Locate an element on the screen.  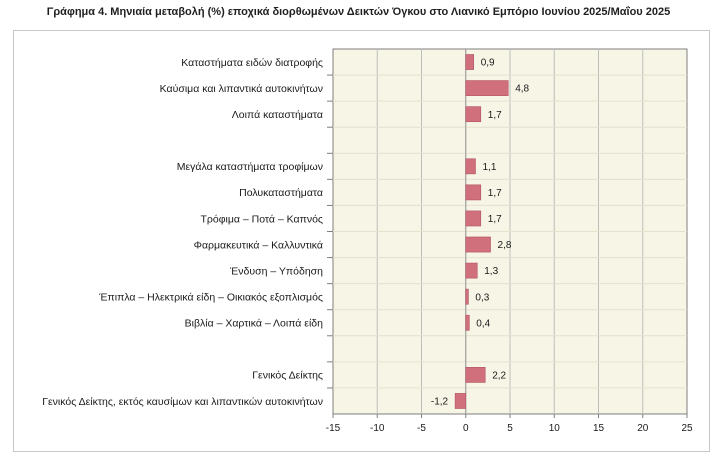
category-label: Πολυκαταστήματα is located at coordinates (281, 193).